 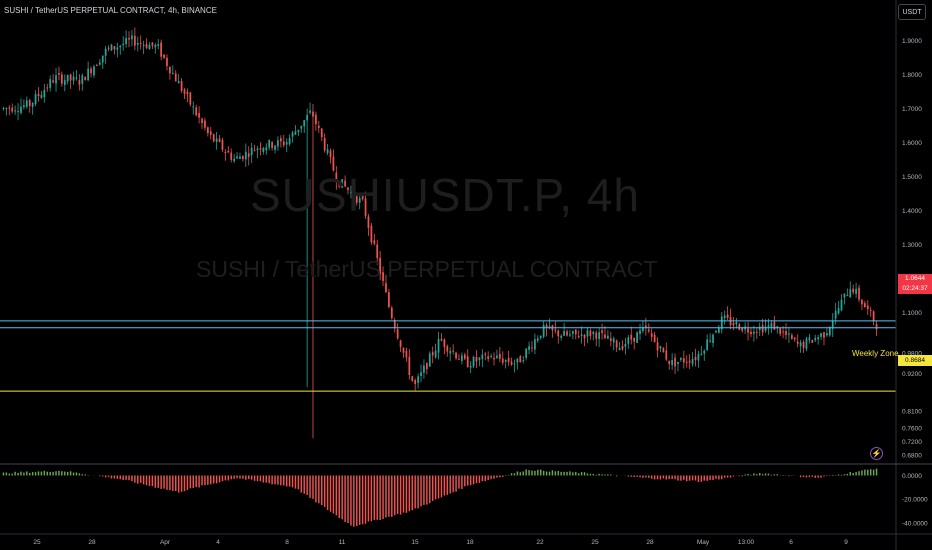 What do you see at coordinates (876, 453) in the screenshot?
I see `lightning-icon: ⚡` at bounding box center [876, 453].